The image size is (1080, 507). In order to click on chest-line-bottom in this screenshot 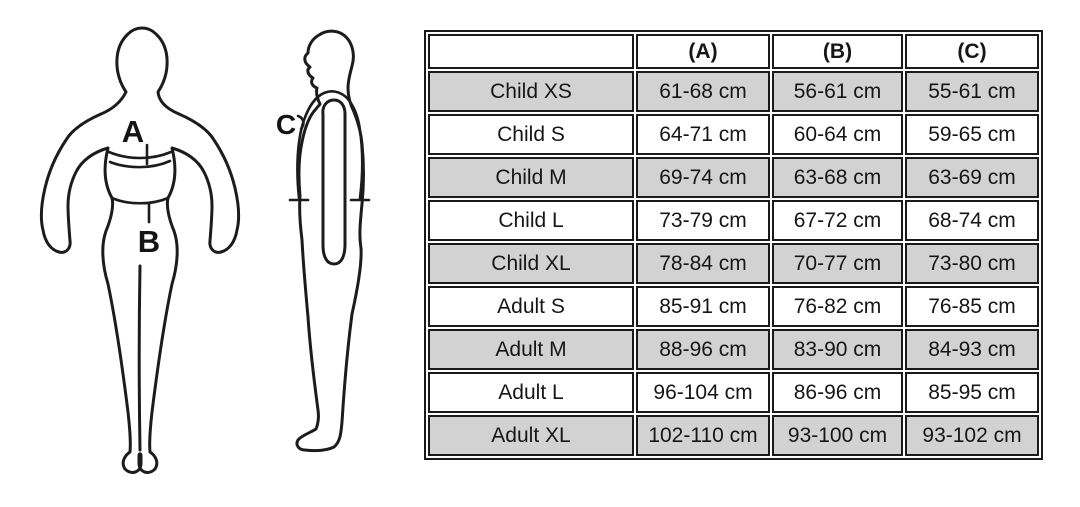, I will do `click(140, 164)`.